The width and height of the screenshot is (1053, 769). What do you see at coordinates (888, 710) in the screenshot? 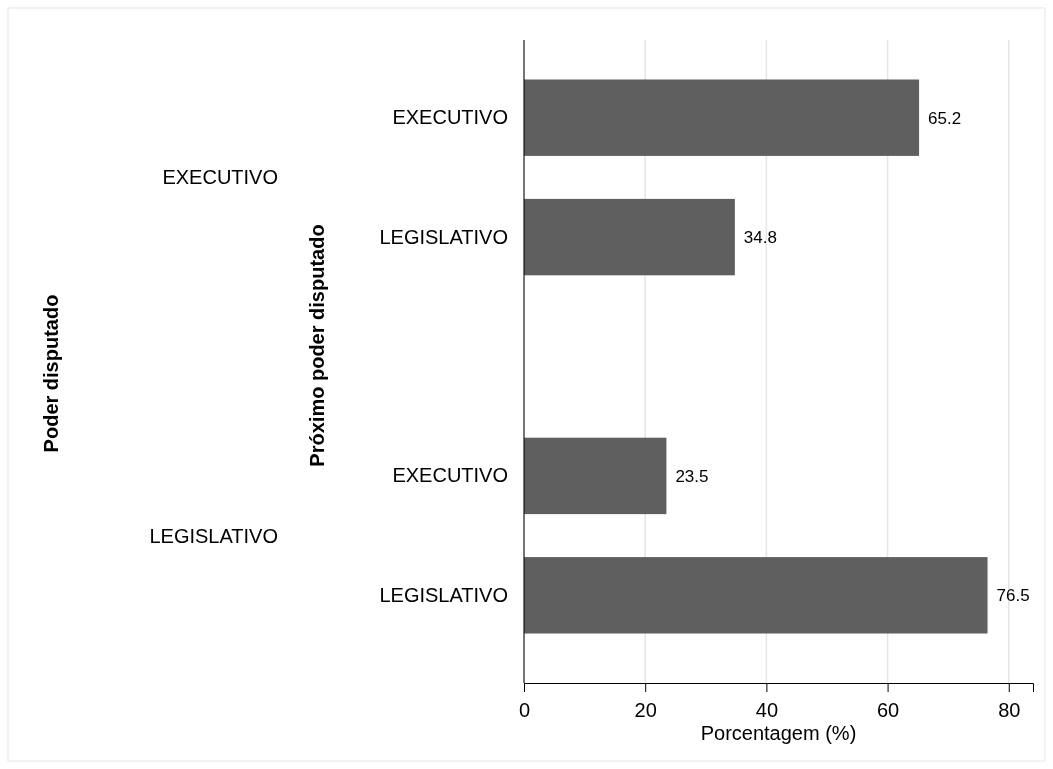
I see `x-tick-label: 60` at bounding box center [888, 710].